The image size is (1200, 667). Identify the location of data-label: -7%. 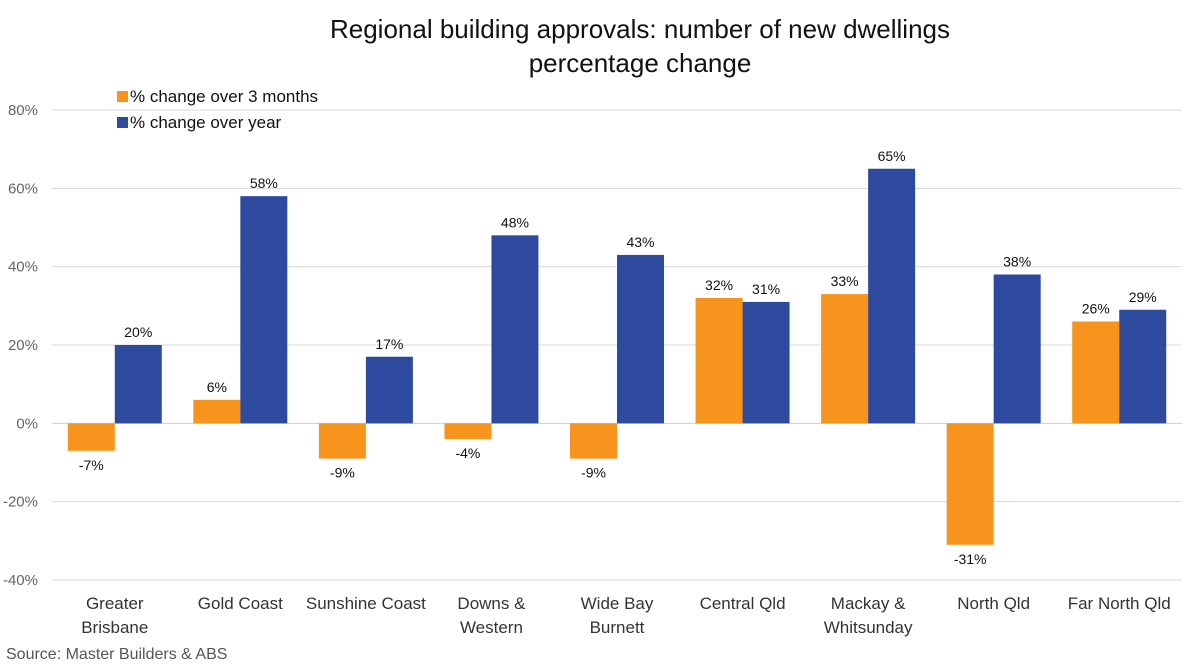
(91, 465).